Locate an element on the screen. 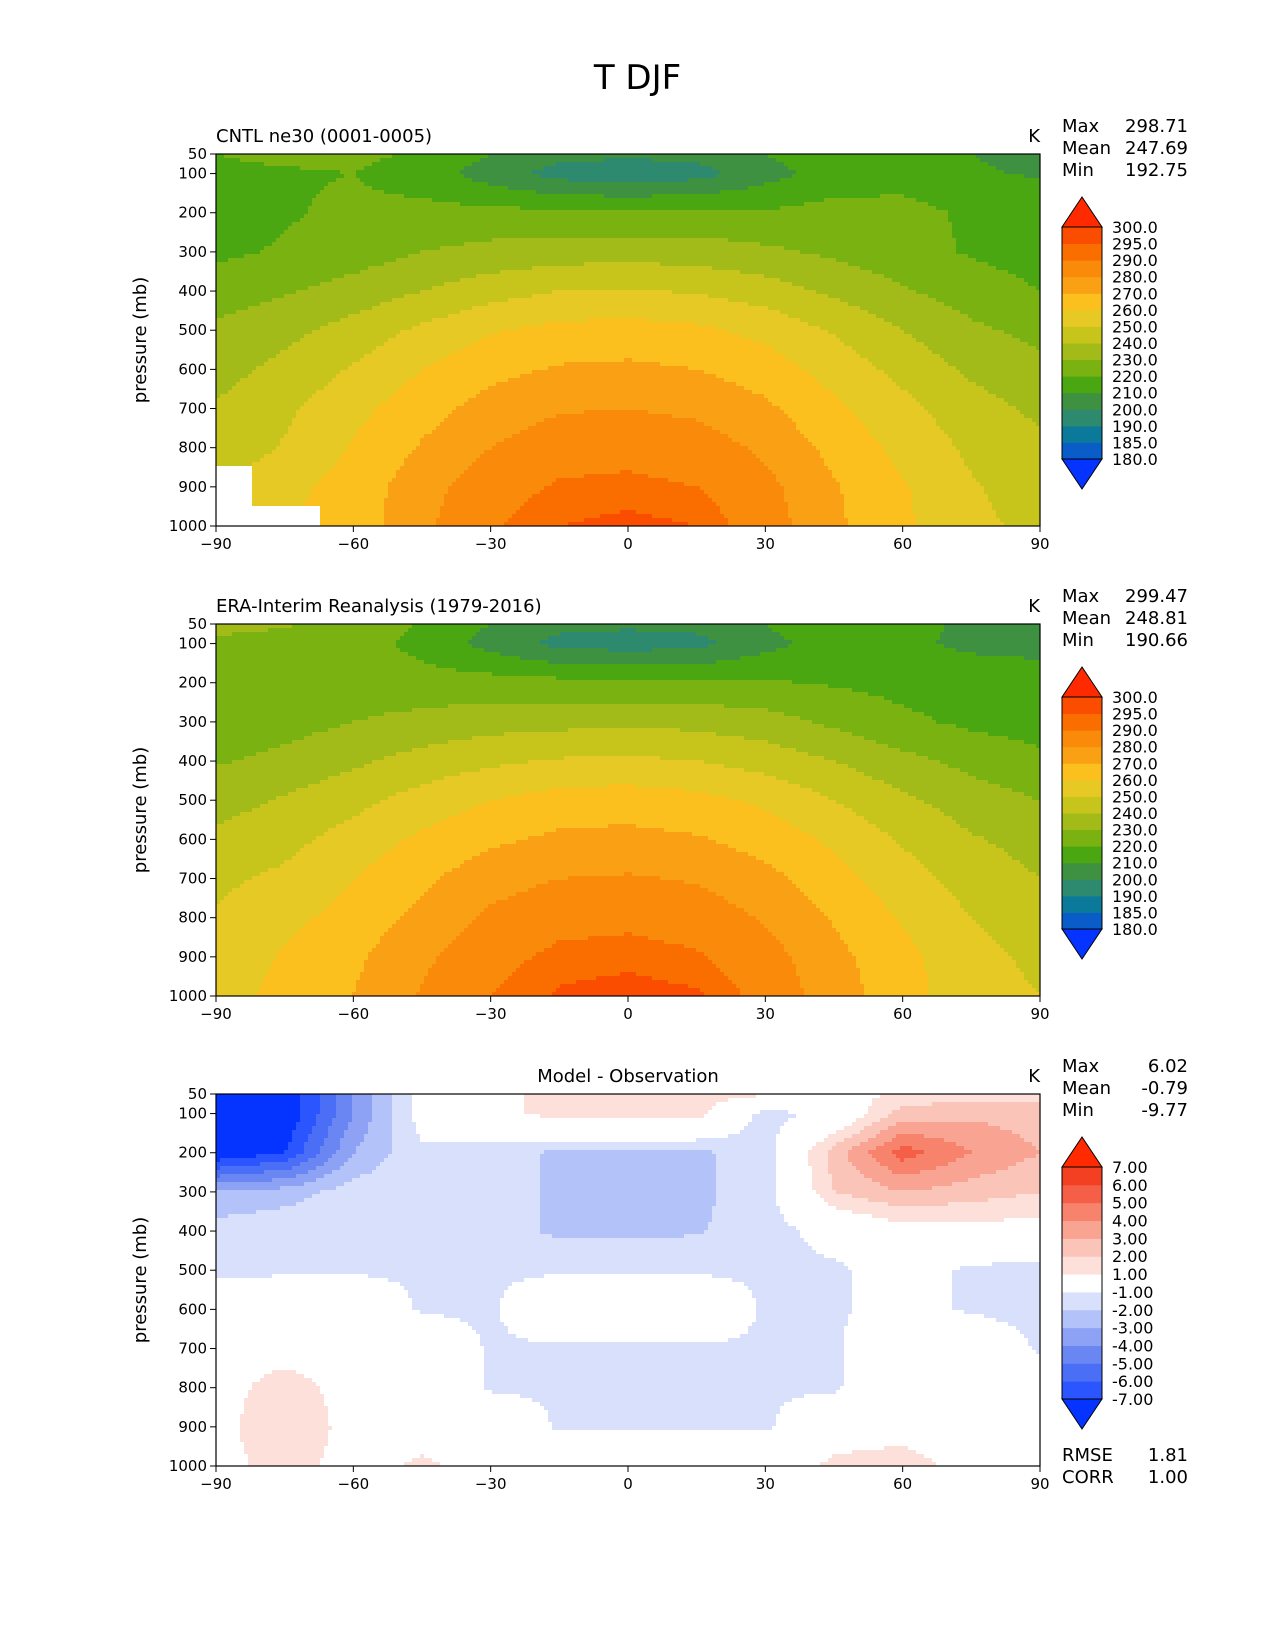 This screenshot has height=1650, width=1275. colorbar-label: -1.00 is located at coordinates (1132, 1292).